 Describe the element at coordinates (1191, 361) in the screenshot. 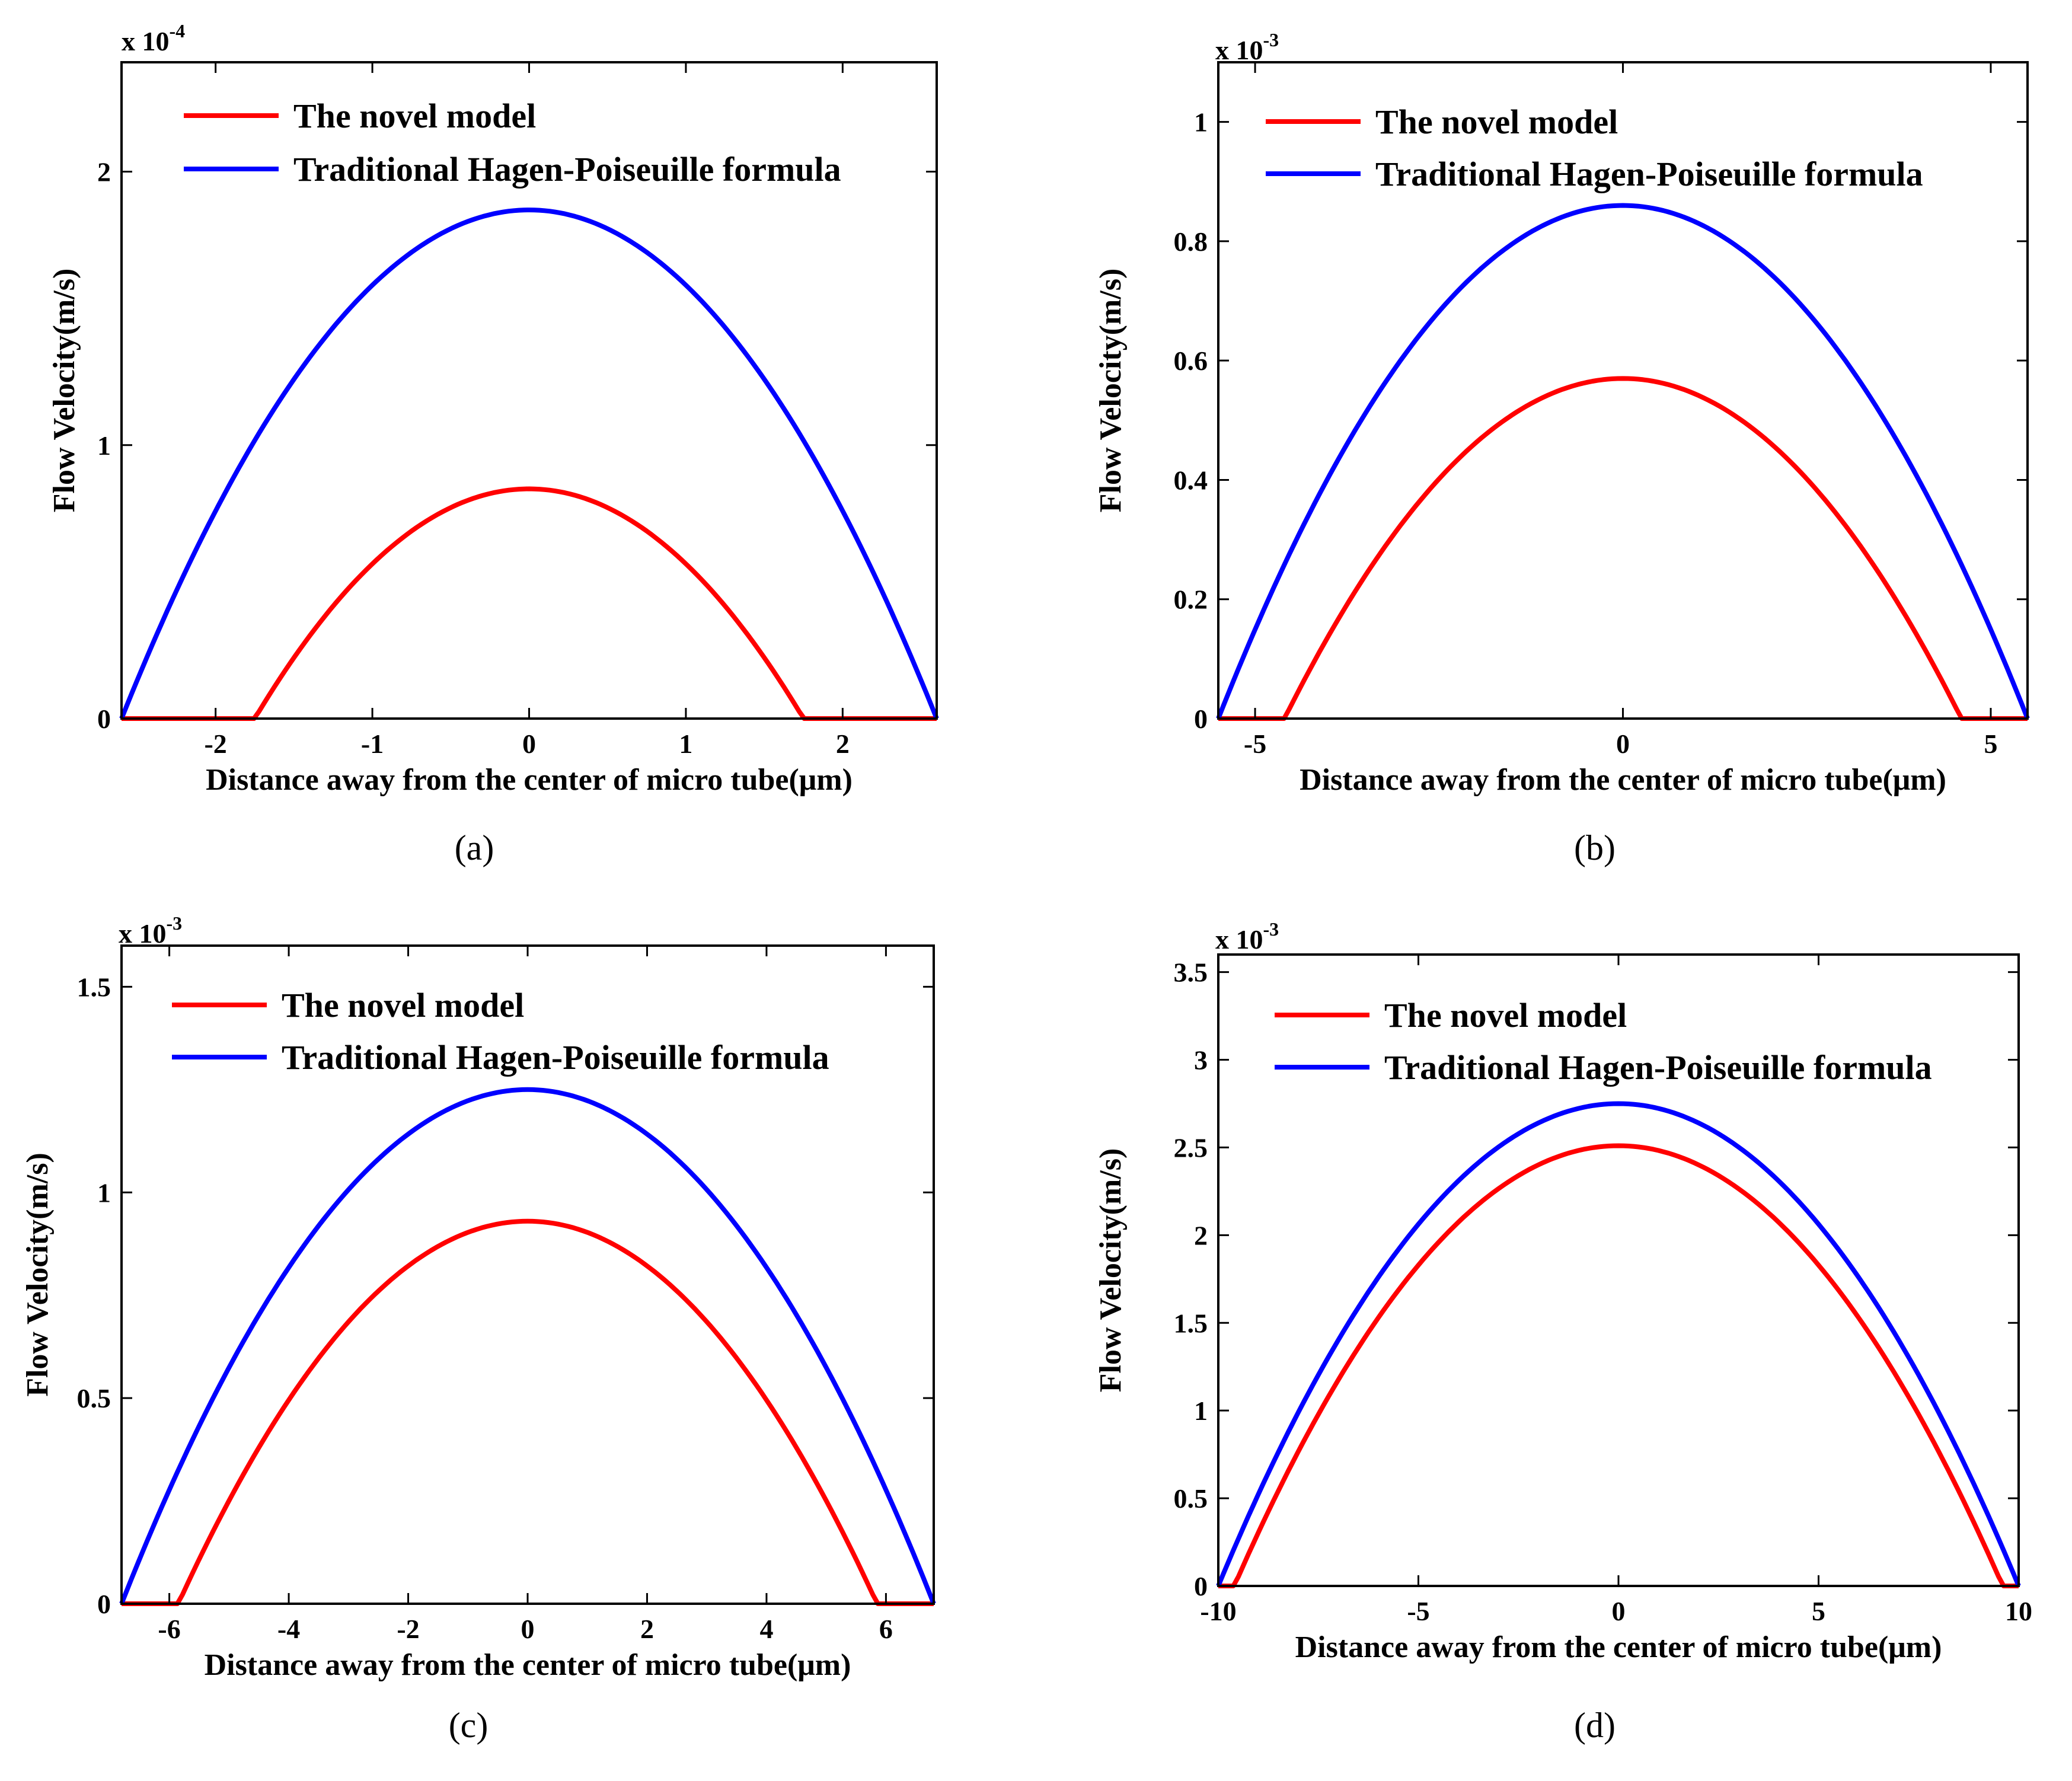

I see `y-tick-label: 0.6` at that location.